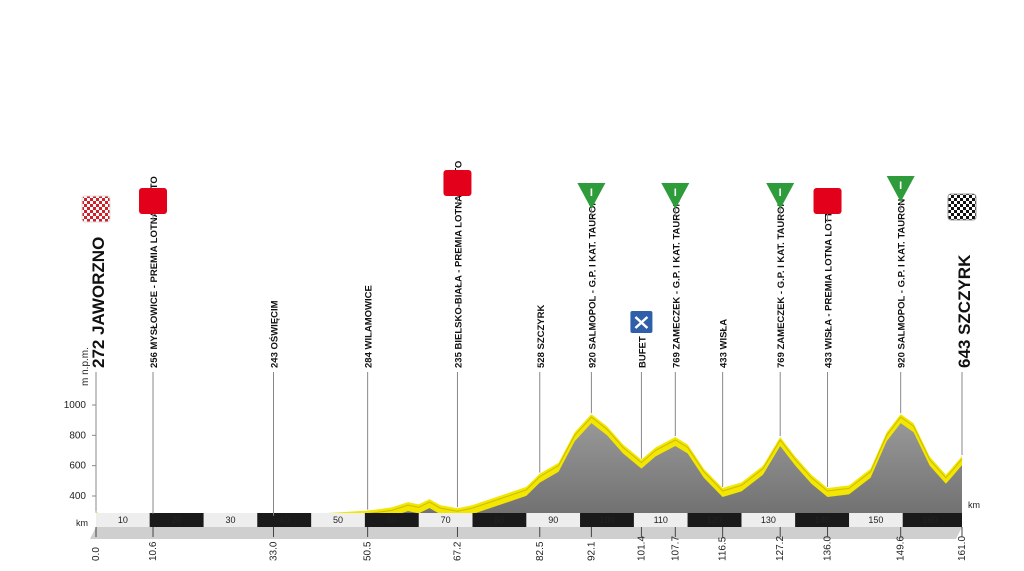 The height and width of the screenshot is (571, 1024). Describe the element at coordinates (540, 551) in the screenshot. I see `marker-distance: 82.5` at that location.